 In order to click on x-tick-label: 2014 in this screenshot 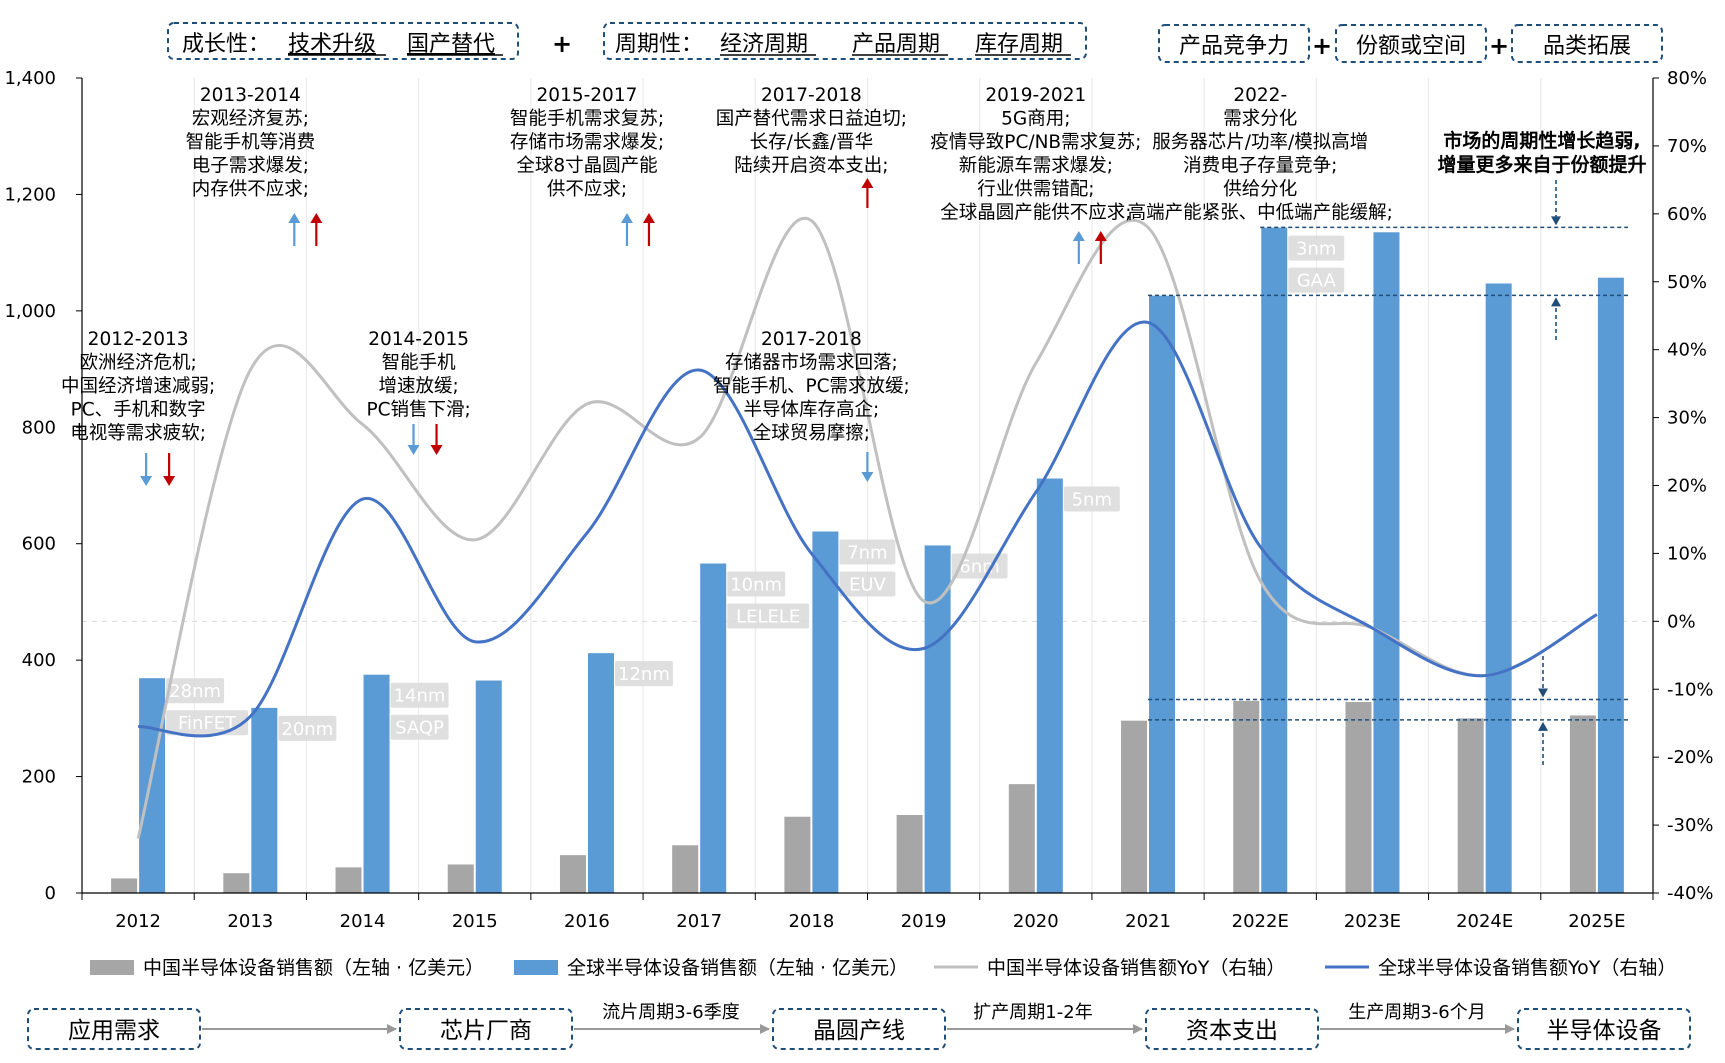, I will do `click(363, 921)`.